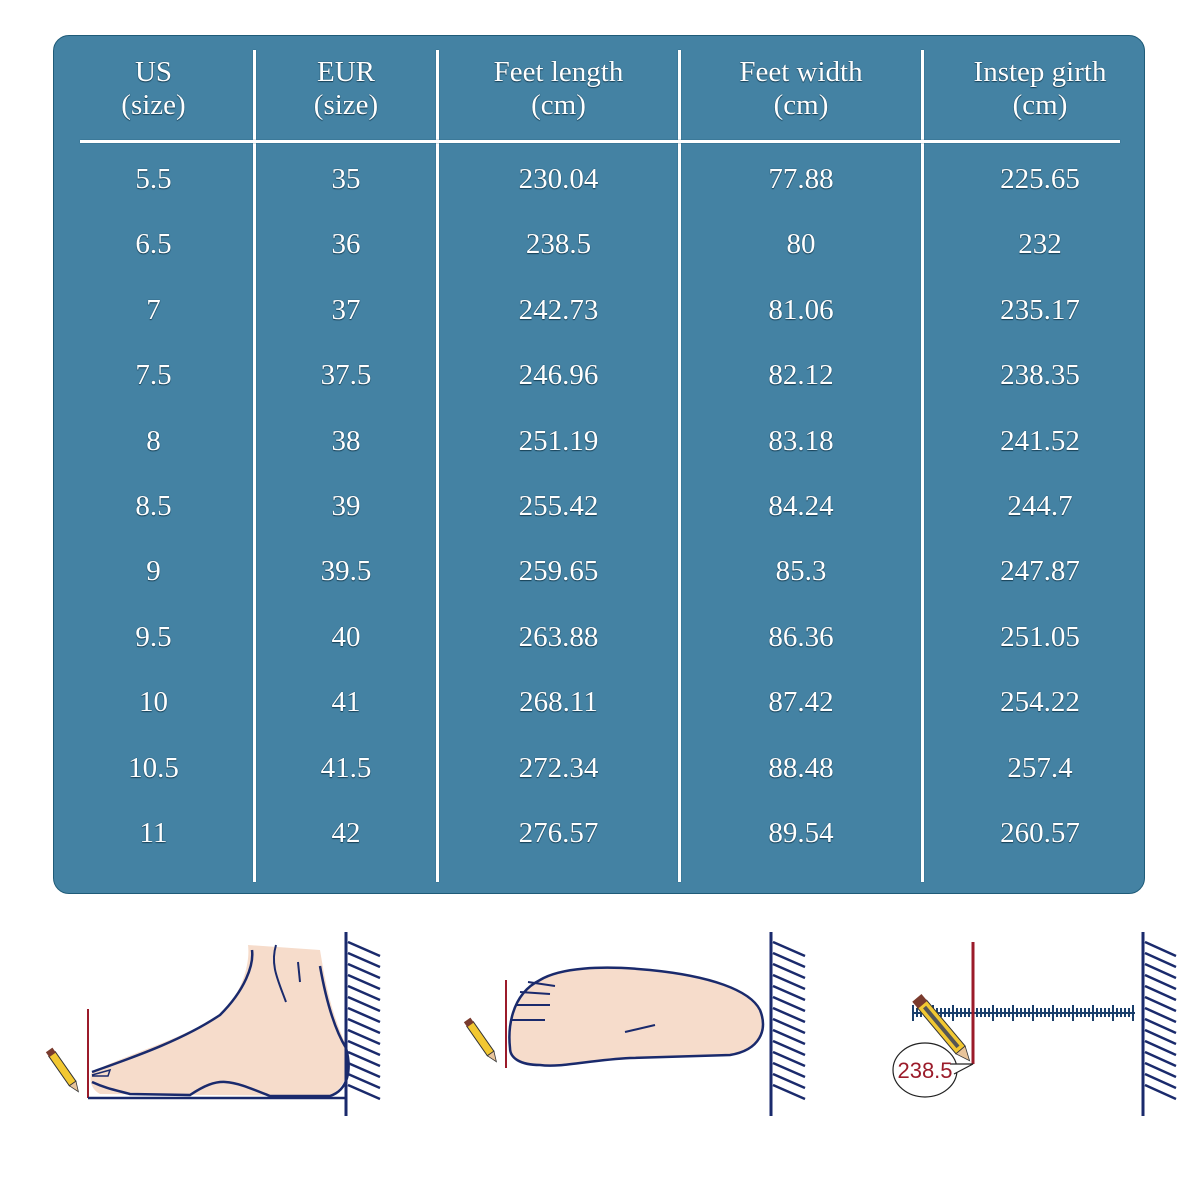 Image resolution: width=1200 pixels, height=1200 pixels. What do you see at coordinates (558, 767) in the screenshot?
I see `table-cell: 272.34` at bounding box center [558, 767].